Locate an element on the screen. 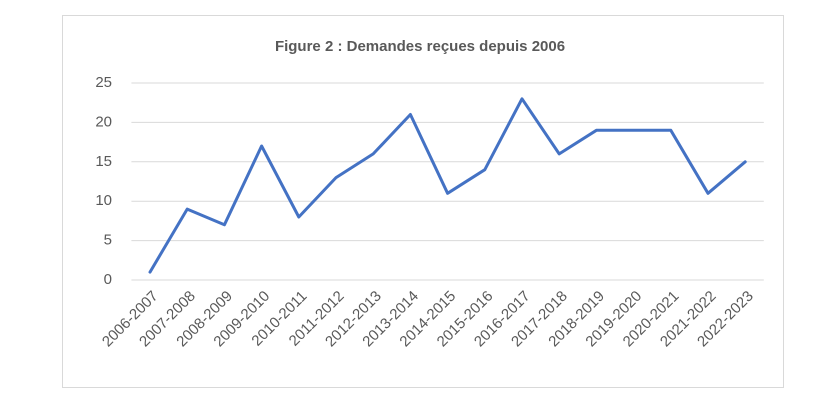 Image resolution: width=835 pixels, height=408 pixels. y-tick-label: 20 is located at coordinates (103, 121).